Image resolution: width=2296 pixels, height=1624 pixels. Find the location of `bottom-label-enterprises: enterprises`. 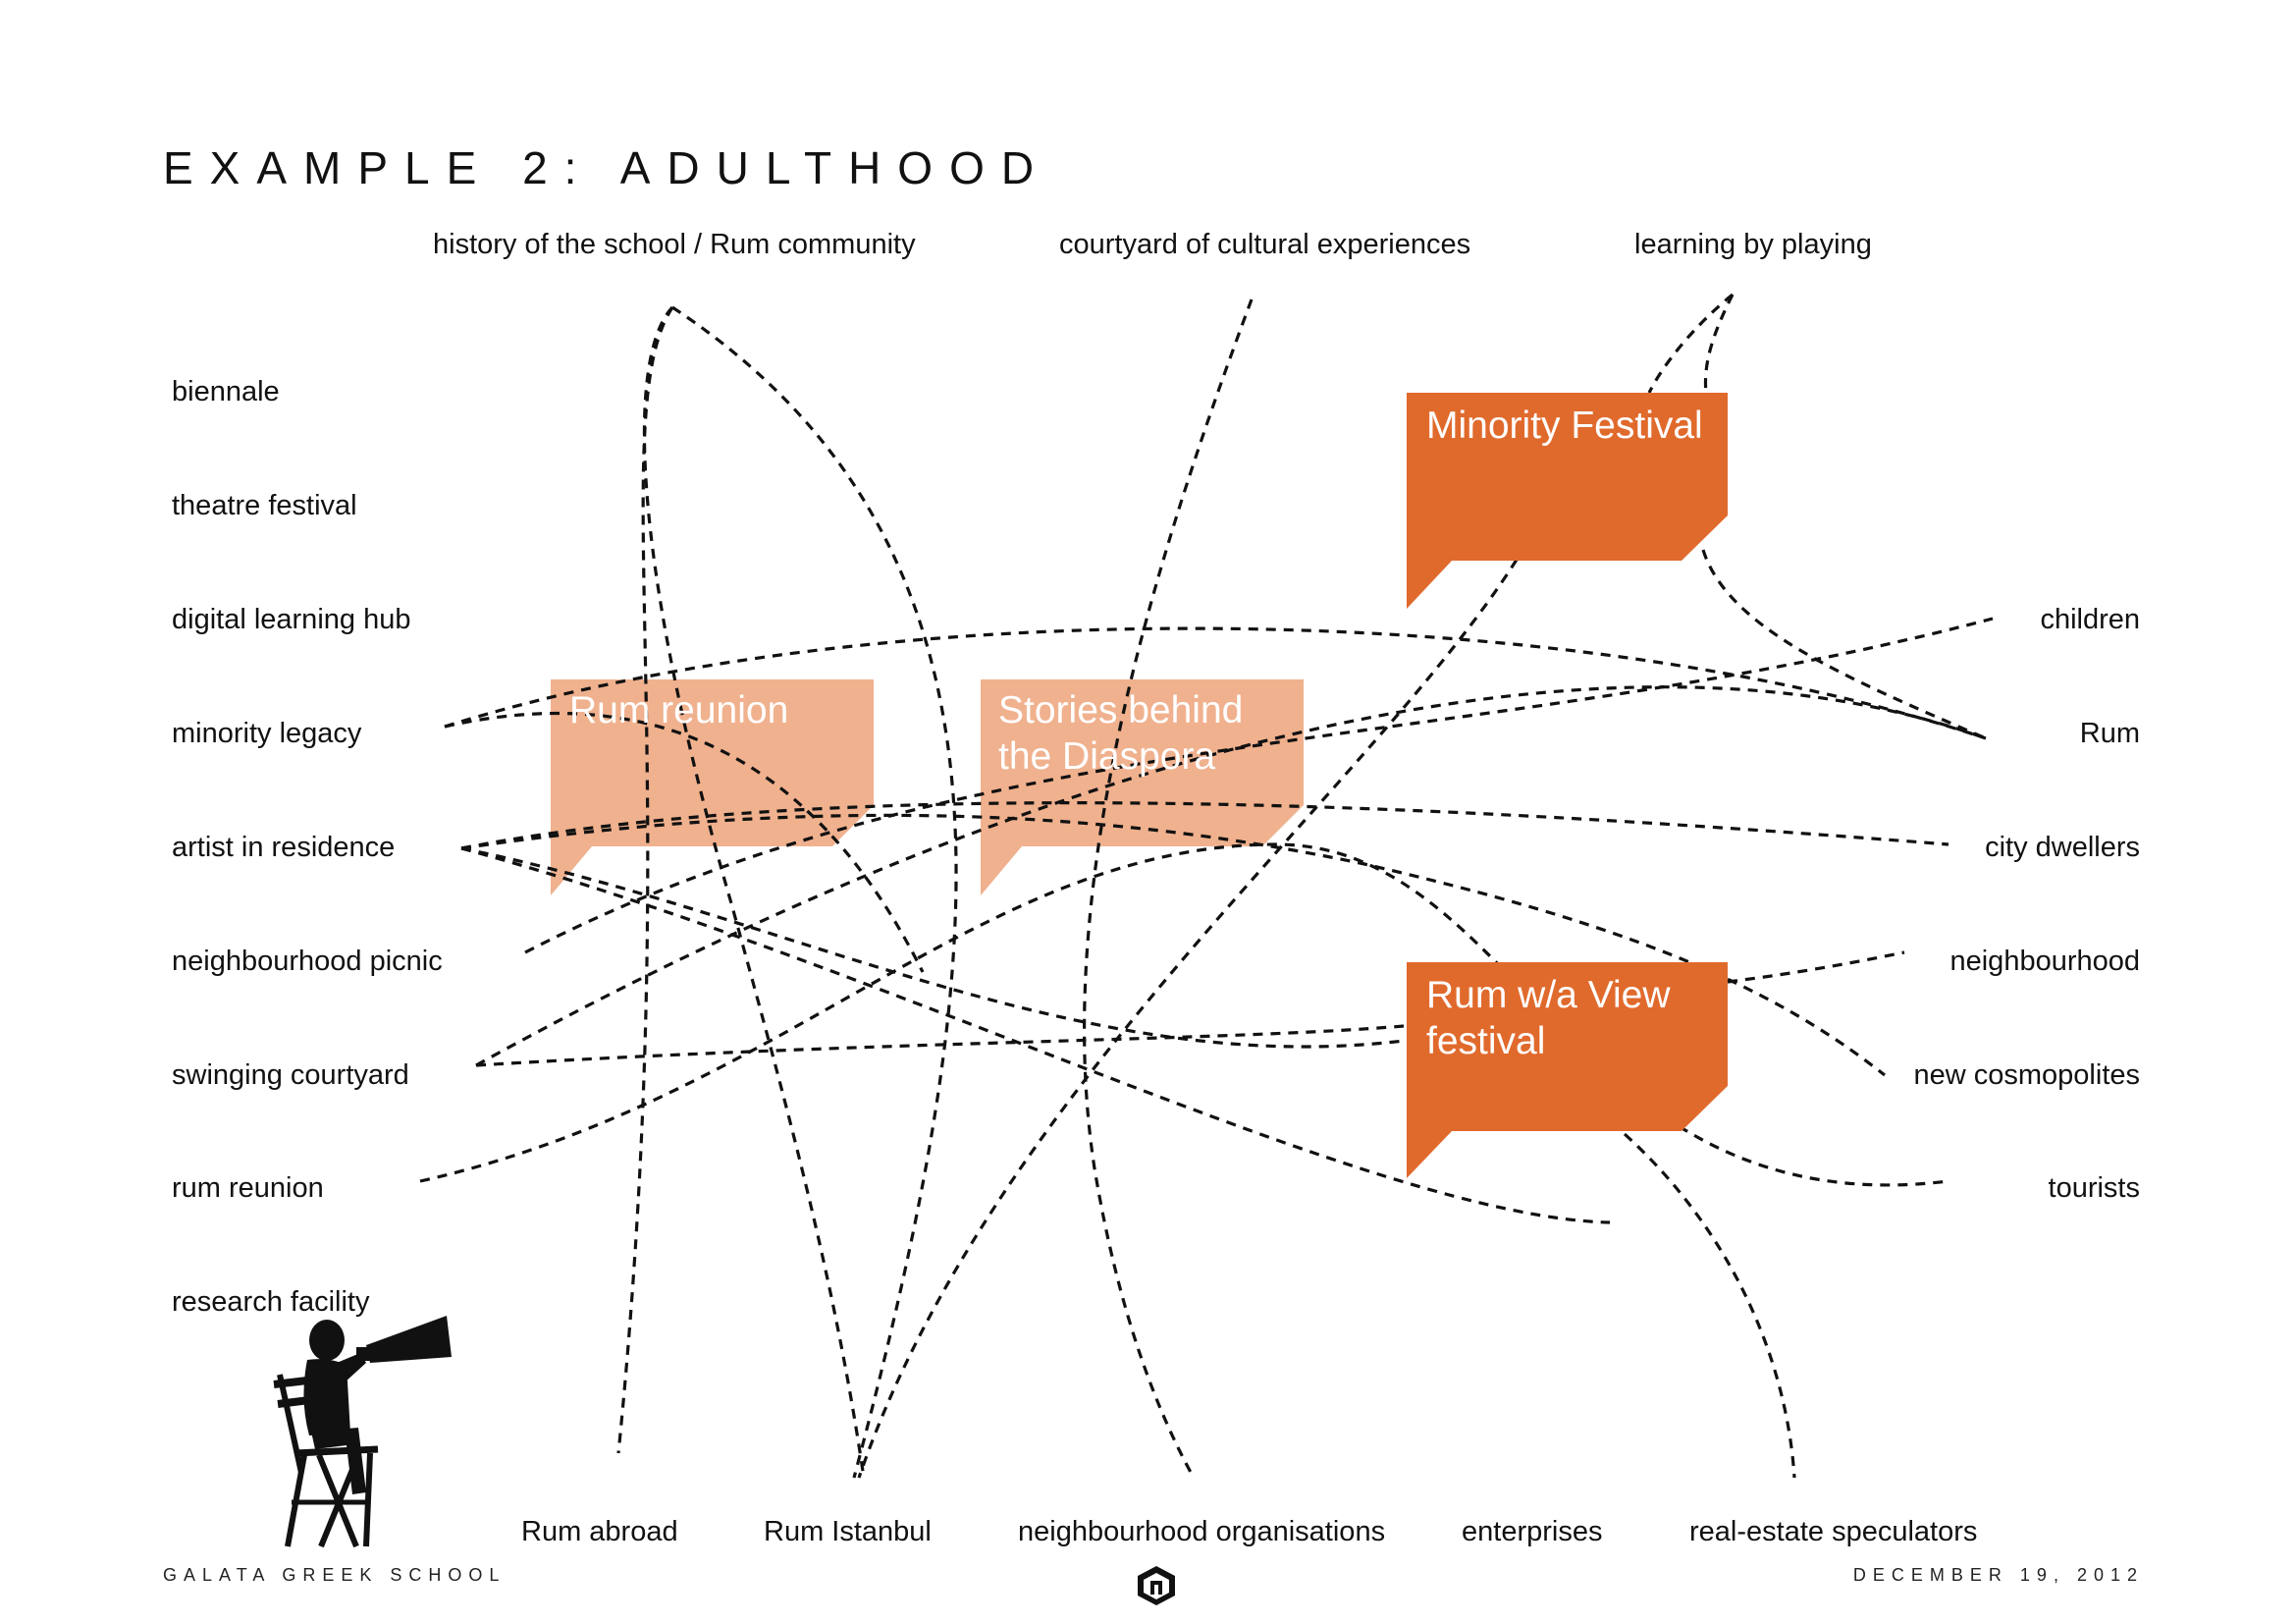

bottom-label-enterprises: enterprises is located at coordinates (1532, 1531).